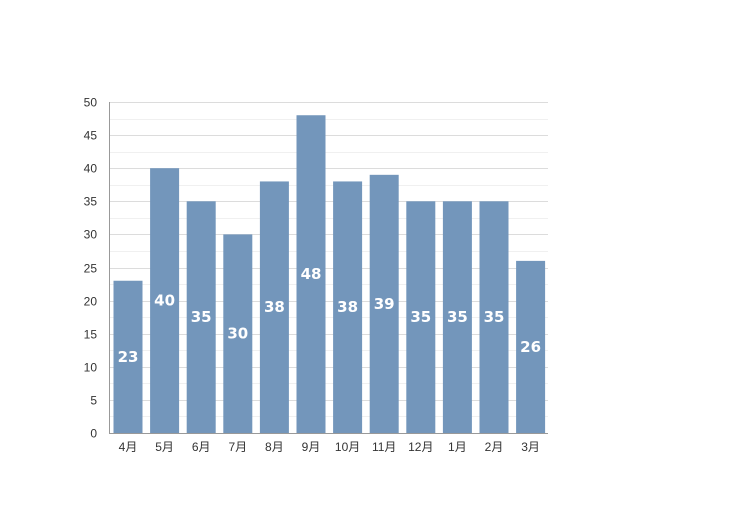  I want to click on data-label: 30, so click(237, 334).